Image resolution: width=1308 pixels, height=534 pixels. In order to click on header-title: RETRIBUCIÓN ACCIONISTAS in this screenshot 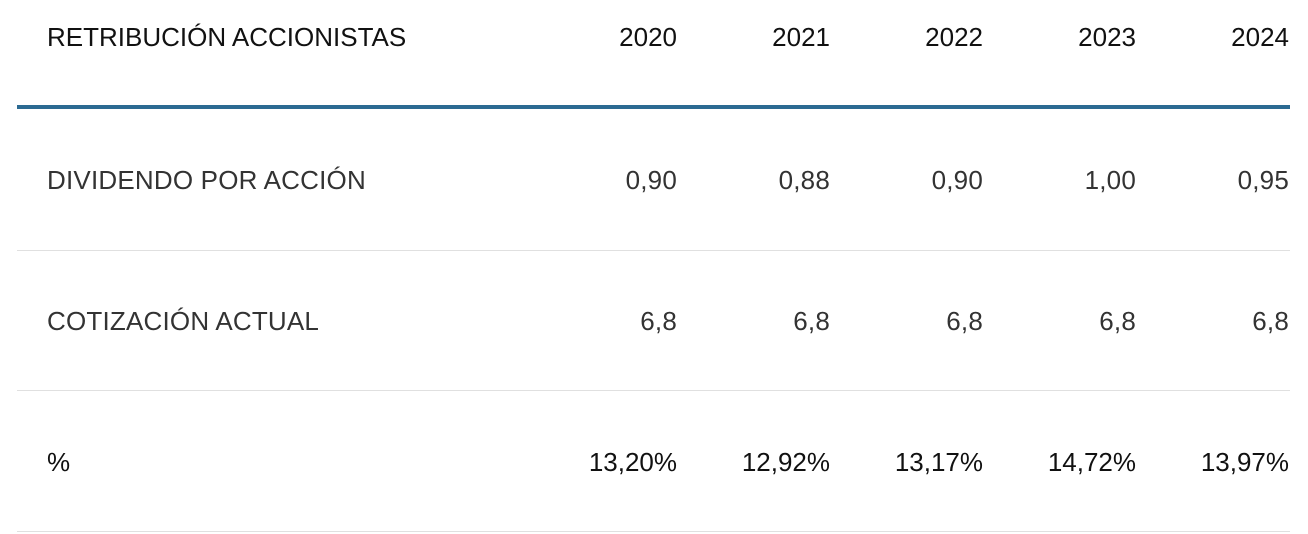, I will do `click(227, 37)`.